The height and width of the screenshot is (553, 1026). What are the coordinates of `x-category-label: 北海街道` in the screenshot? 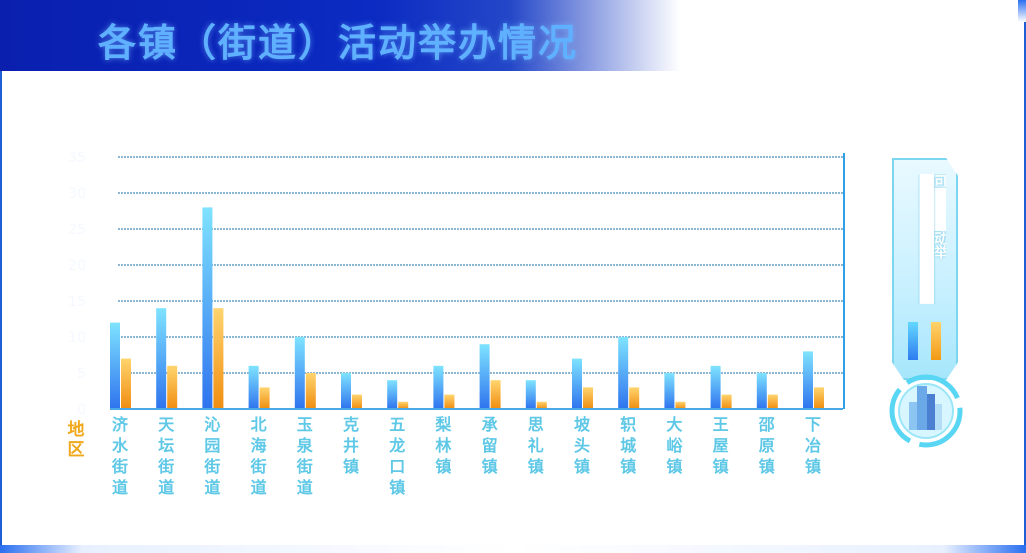 It's located at (258, 456).